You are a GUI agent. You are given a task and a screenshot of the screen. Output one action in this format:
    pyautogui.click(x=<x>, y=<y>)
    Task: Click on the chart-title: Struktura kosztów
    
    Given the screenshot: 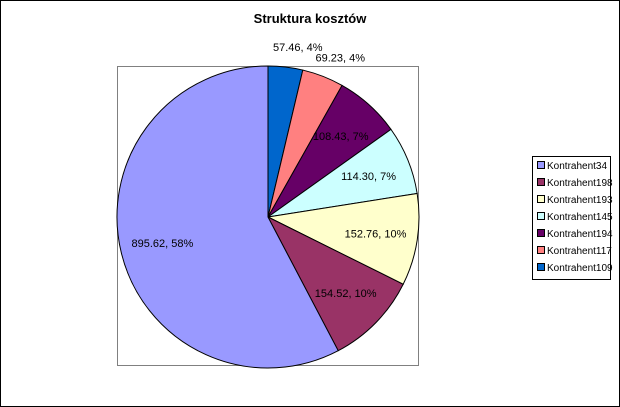 What is the action you would take?
    pyautogui.click(x=310, y=18)
    